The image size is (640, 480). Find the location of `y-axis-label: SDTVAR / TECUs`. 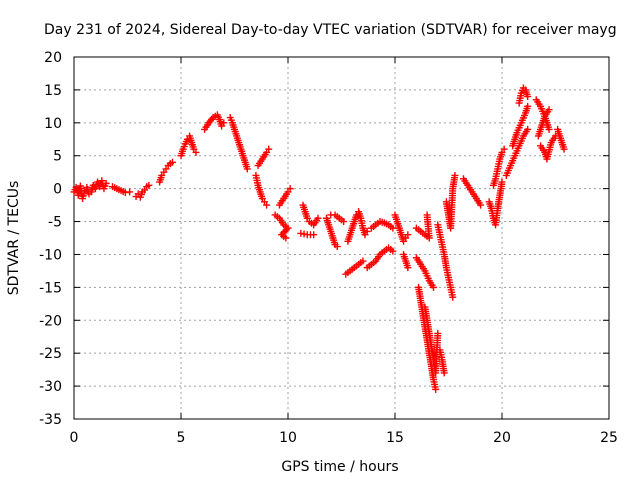

y-axis-label: SDTVAR / TECUs is located at coordinates (14, 238).